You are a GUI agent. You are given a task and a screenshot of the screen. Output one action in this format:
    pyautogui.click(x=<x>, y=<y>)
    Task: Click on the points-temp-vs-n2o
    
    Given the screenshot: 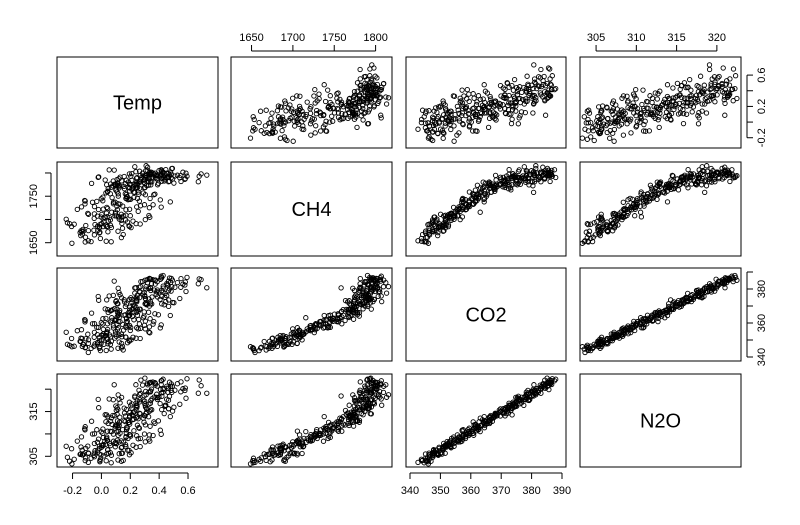 What is the action you would take?
    pyautogui.click(x=659, y=103)
    